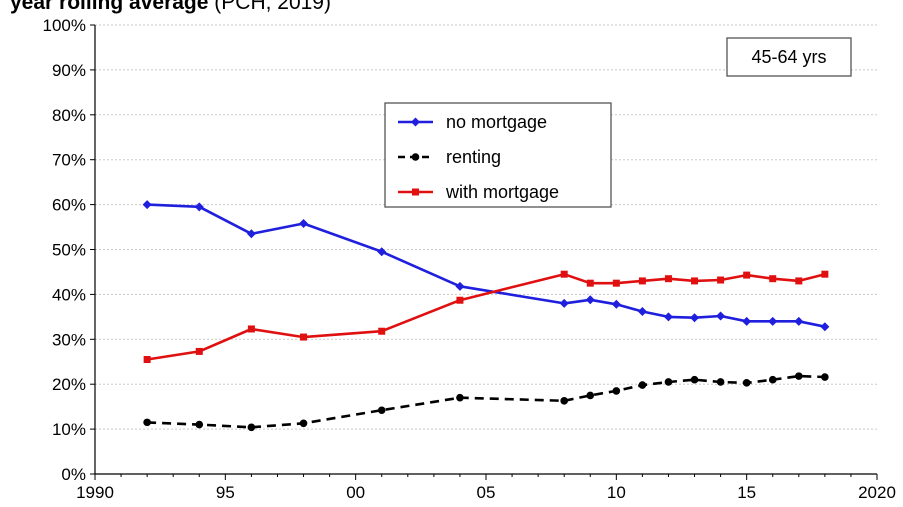 This screenshot has height=507, width=903. Describe the element at coordinates (69, 160) in the screenshot. I see `y-tick-label: 70%` at that location.